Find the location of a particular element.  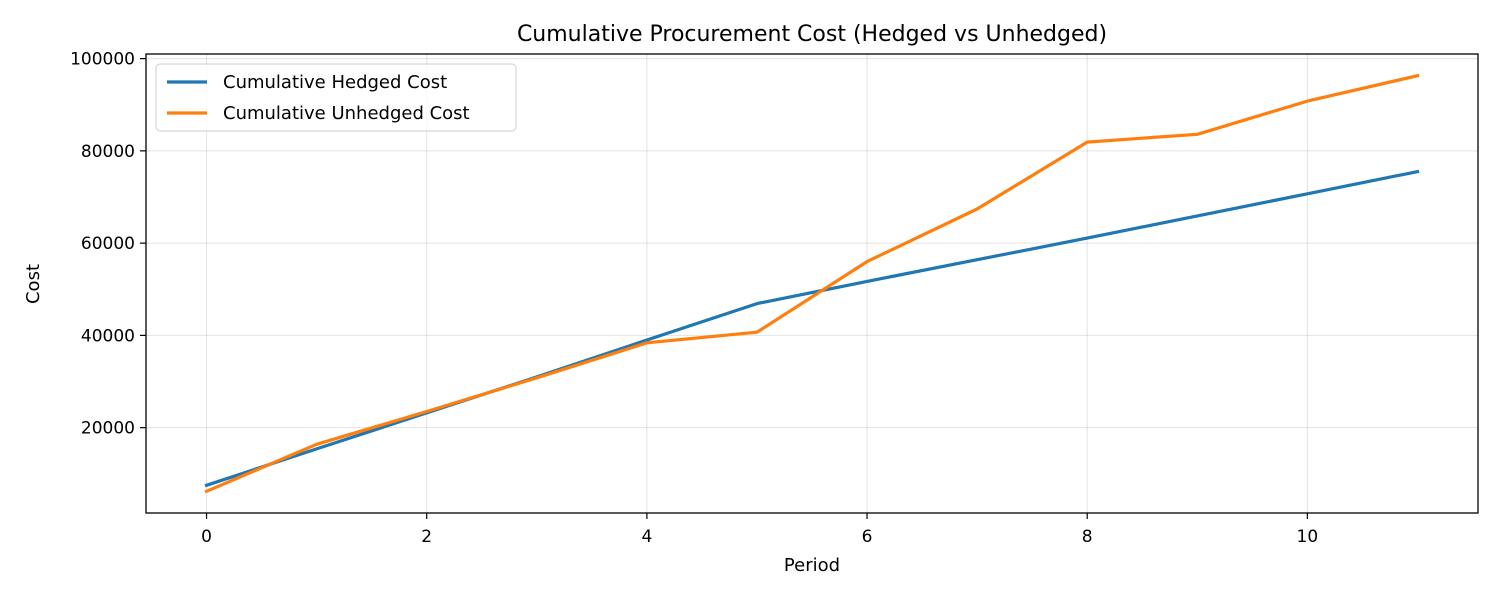

y-tick-label: 80000 is located at coordinates (108, 152).